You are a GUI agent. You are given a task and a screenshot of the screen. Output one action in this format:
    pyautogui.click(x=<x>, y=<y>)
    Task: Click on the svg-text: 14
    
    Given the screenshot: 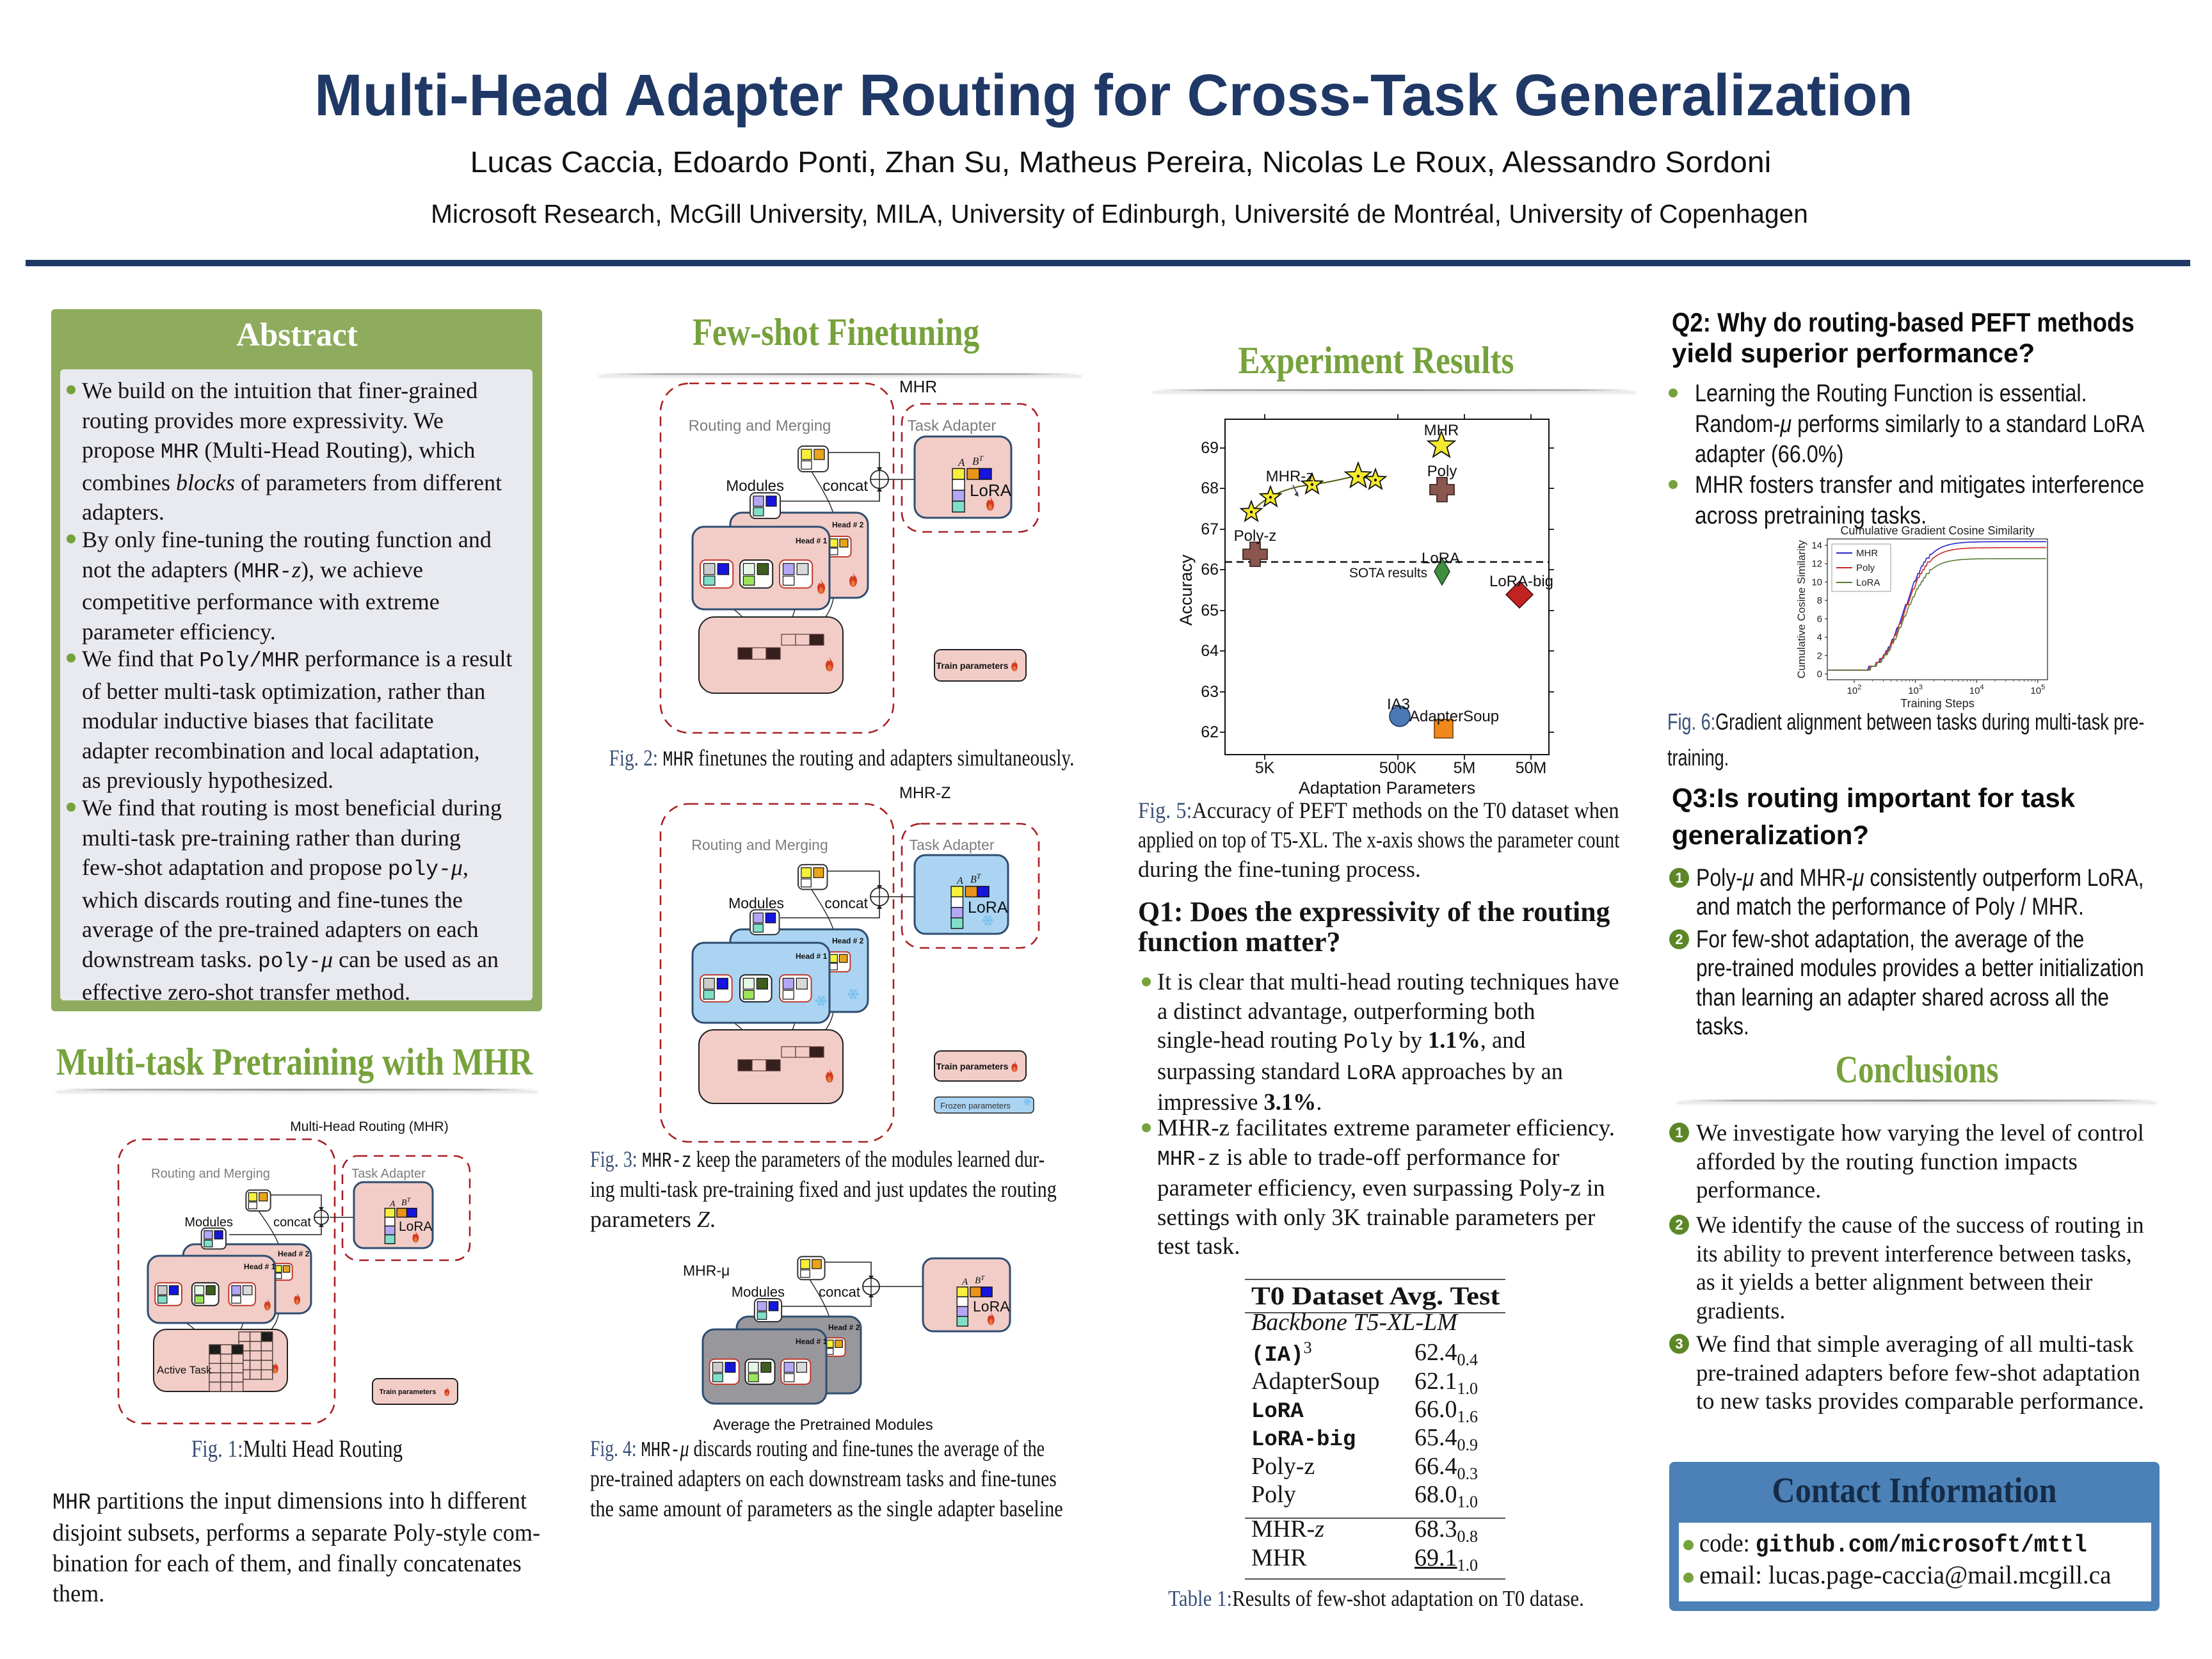 What is the action you would take?
    pyautogui.click(x=1816, y=545)
    